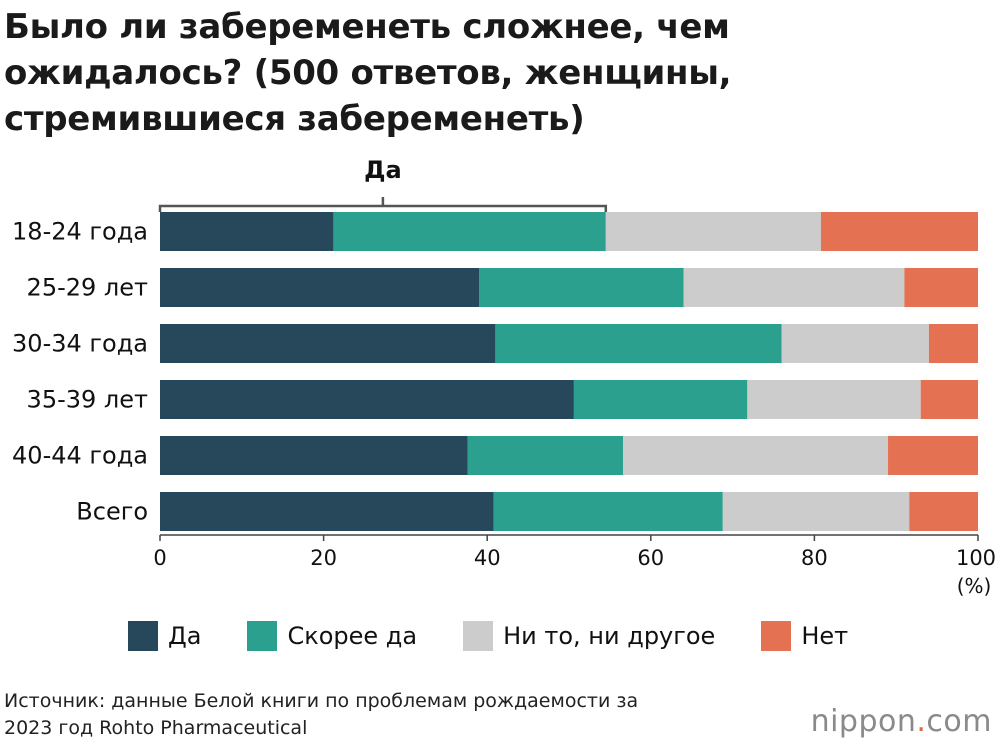 Image resolution: width=1000 pixels, height=746 pixels. Describe the element at coordinates (87, 400) in the screenshot. I see `category-label: 35-39 лет` at that location.